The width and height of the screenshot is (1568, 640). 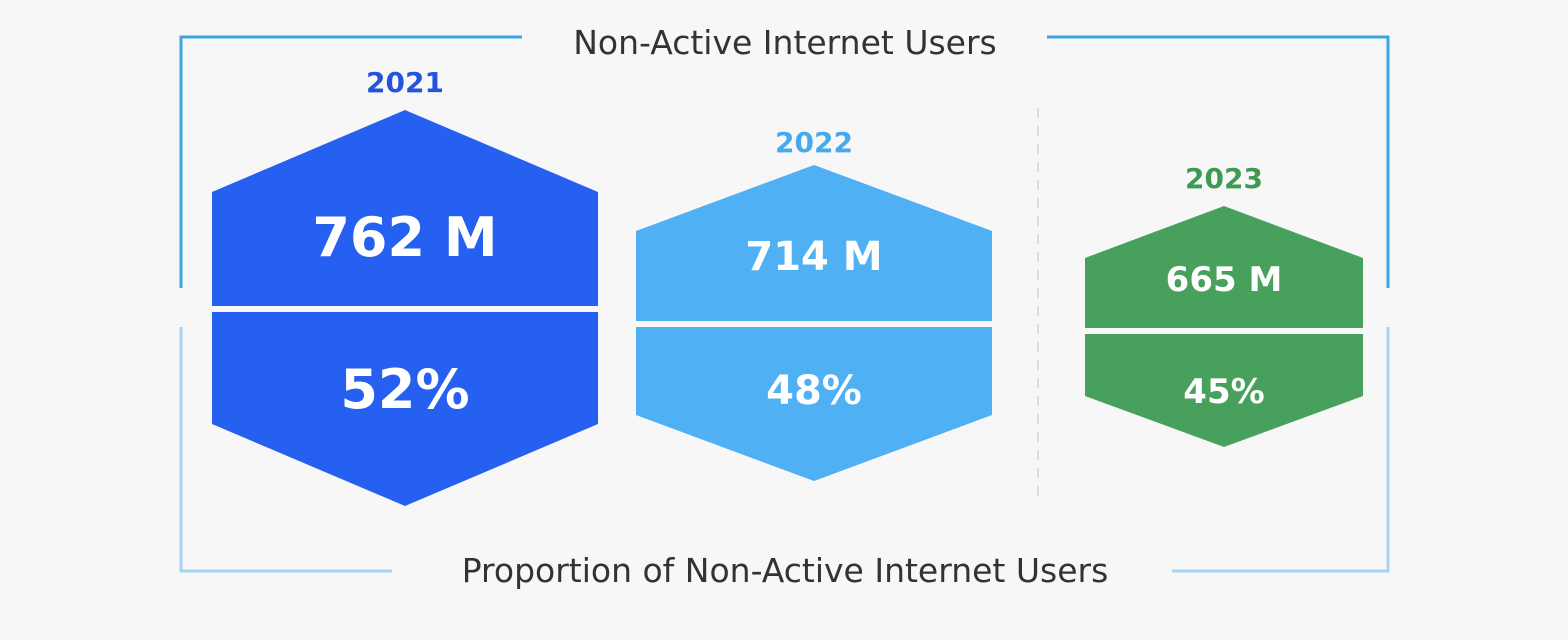 What do you see at coordinates (813, 257) in the screenshot?
I see `users-2022-value: 714 M` at bounding box center [813, 257].